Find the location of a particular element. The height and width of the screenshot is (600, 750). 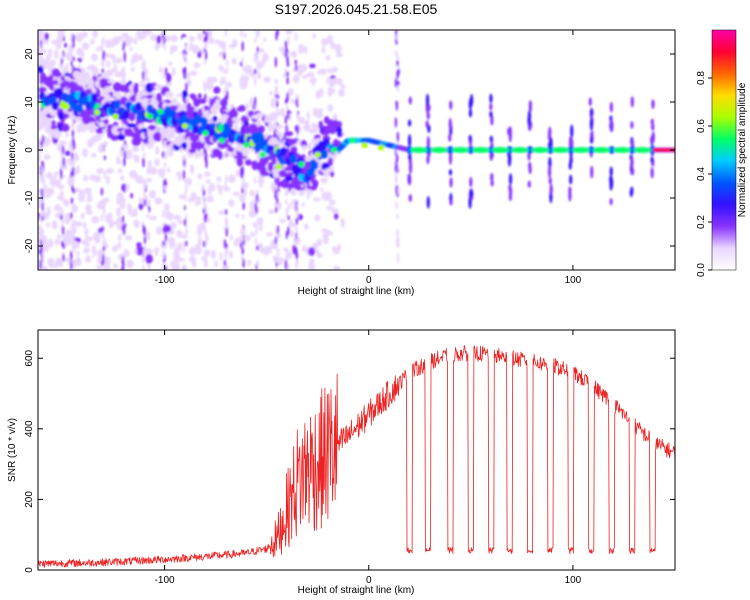

colorbar-ticks: 0.0 0.2 0.4 0.6 0.8 is located at coordinates (716, 153).